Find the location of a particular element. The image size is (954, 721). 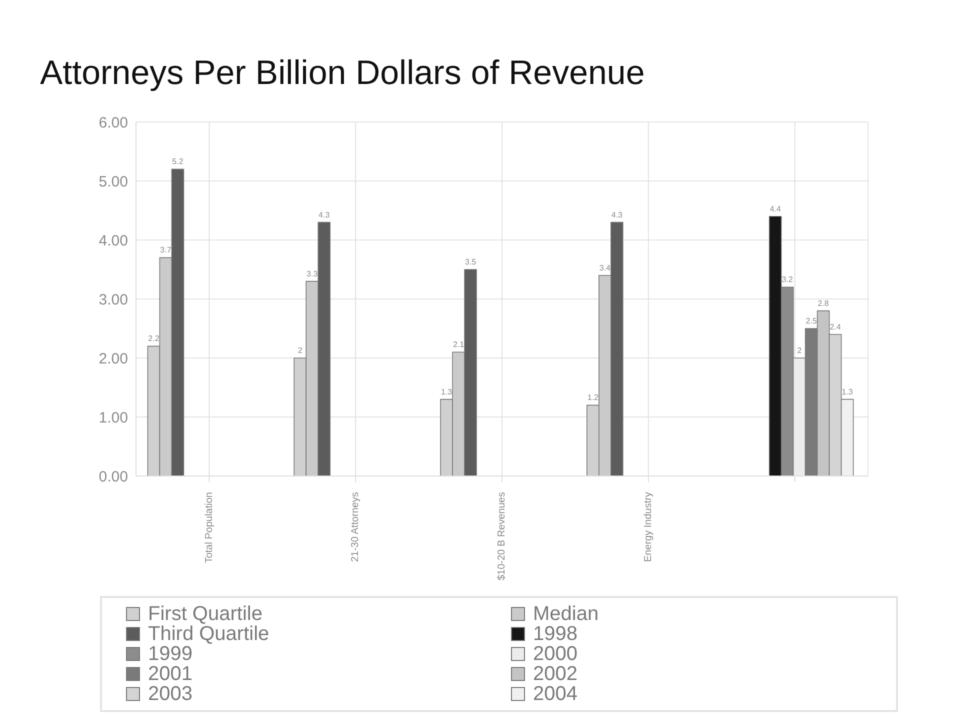

x-tick-label: $10-20 B Revenues is located at coordinates (502, 536).